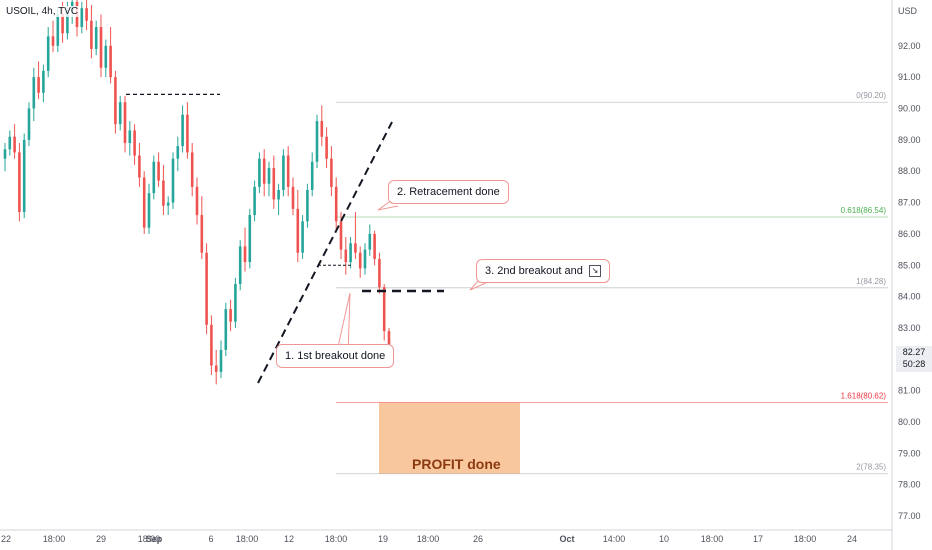  I want to click on price-tick-label: 92.00, so click(909, 46).